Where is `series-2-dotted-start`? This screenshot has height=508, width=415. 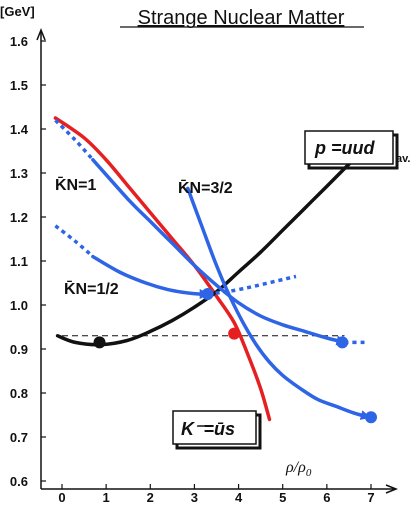 series-2-dotted-start is located at coordinates (74, 139).